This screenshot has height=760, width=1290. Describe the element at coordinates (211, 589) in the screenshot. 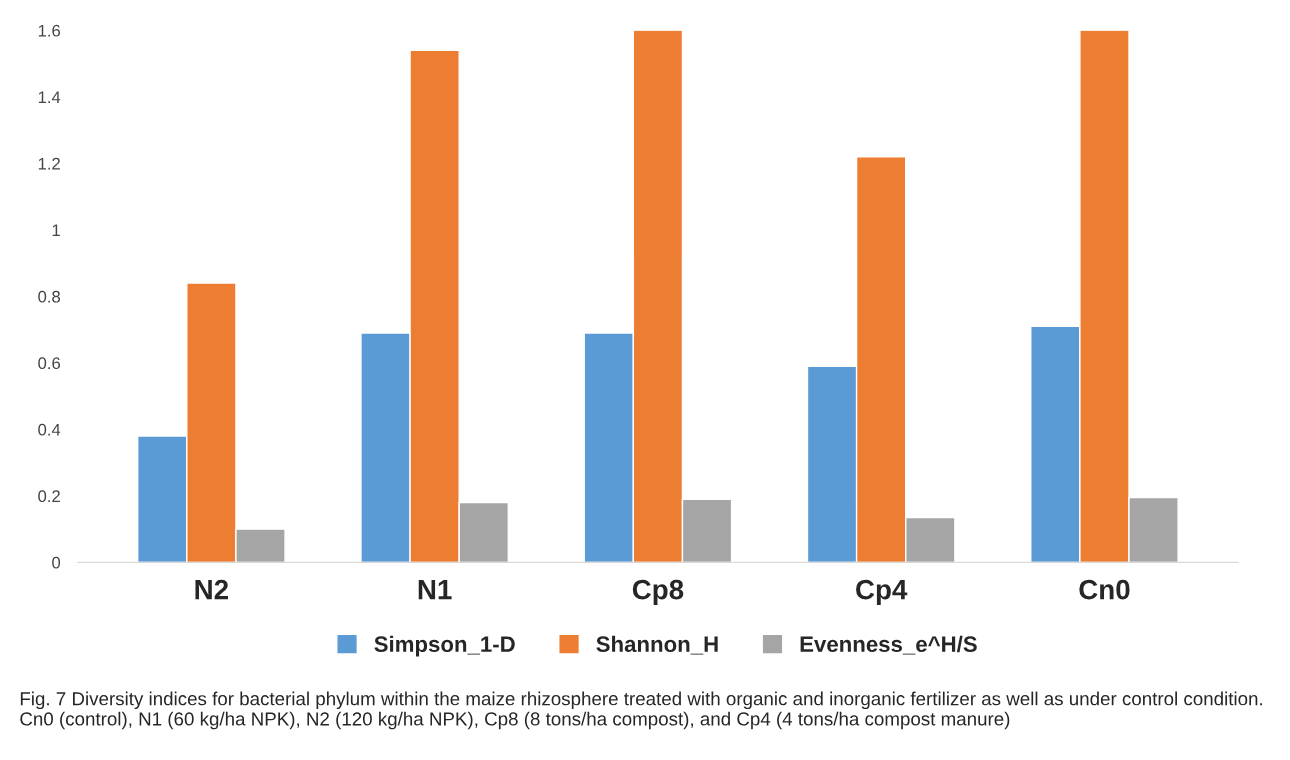

I see `x-tick-label: N2` at that location.